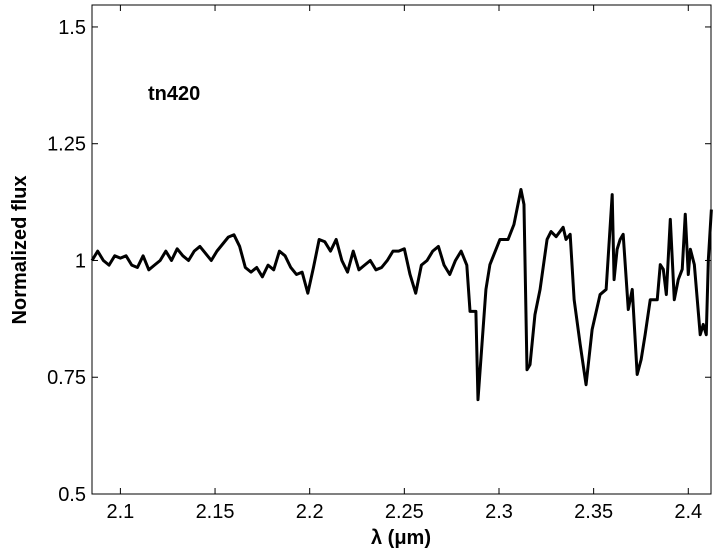 Image resolution: width=717 pixels, height=557 pixels. Describe the element at coordinates (66, 378) in the screenshot. I see `y-tick-label: 0.75` at that location.